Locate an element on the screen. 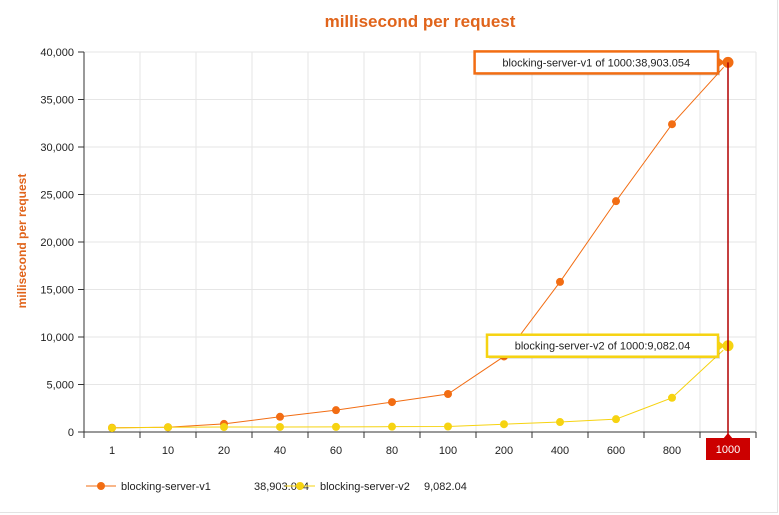  x-tick-label: 40 is located at coordinates (280, 451).